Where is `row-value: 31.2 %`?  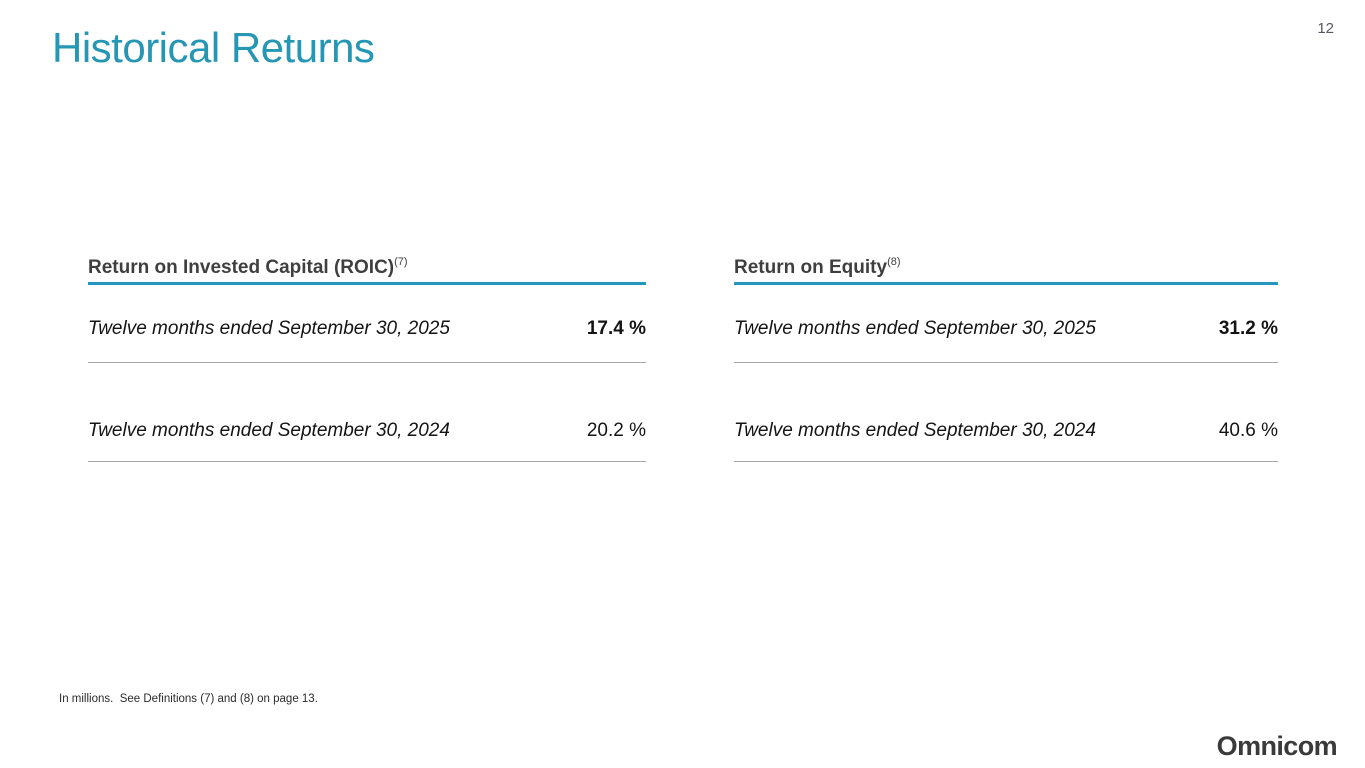
row-value: 31.2 % is located at coordinates (1248, 328).